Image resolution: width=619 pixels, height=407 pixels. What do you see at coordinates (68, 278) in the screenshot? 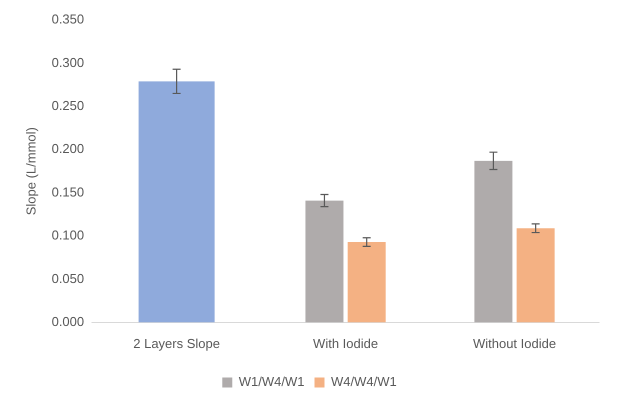
I see `y-tick-label: 0.050` at bounding box center [68, 278].